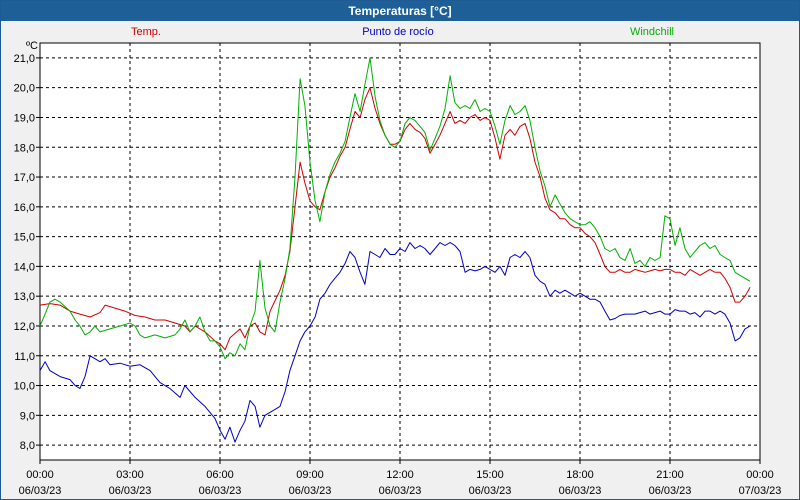  I want to click on y-tick-label: 20,0, so click(24, 89).